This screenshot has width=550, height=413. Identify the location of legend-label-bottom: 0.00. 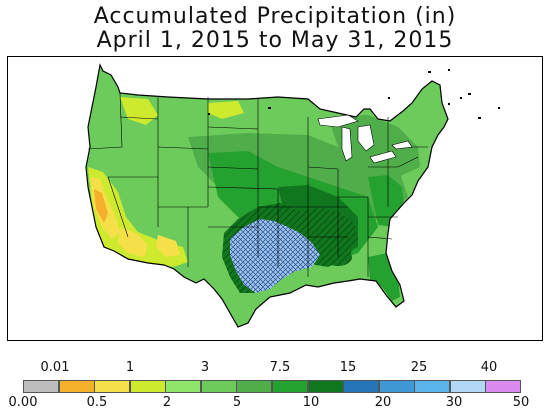
(23, 402).